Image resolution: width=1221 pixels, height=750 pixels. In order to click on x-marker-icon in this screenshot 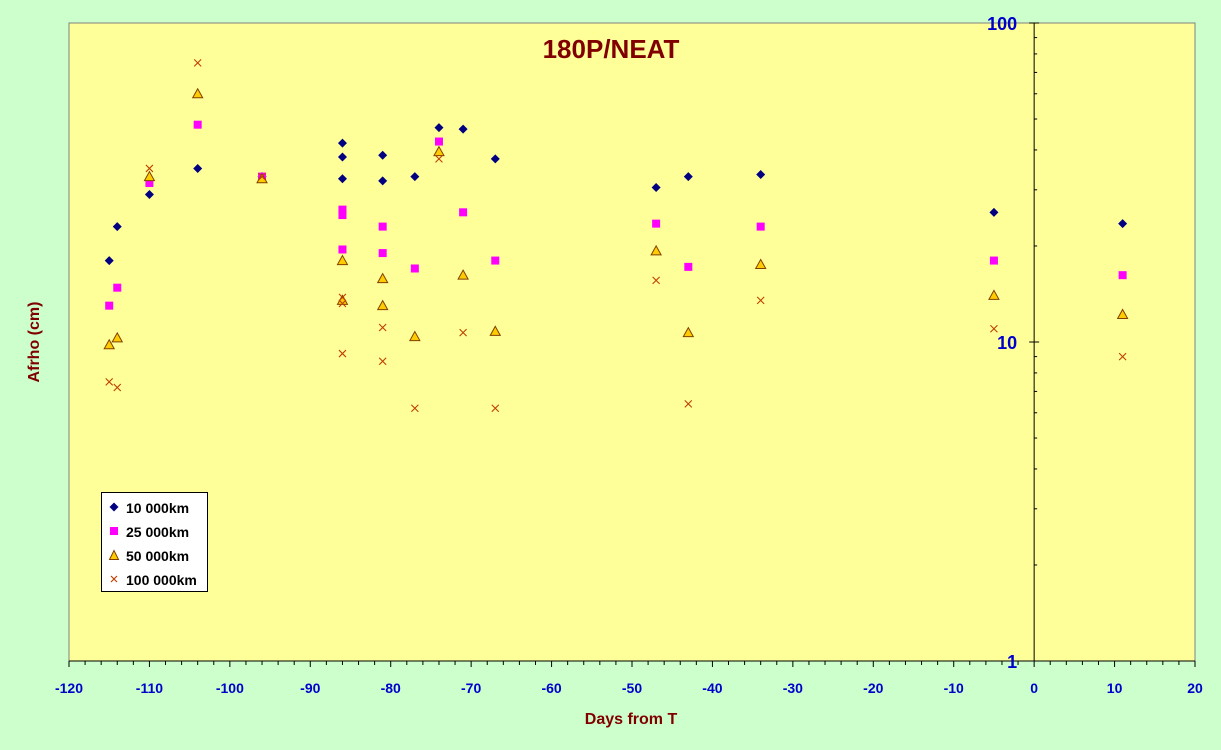, I will do `click(114, 580)`.